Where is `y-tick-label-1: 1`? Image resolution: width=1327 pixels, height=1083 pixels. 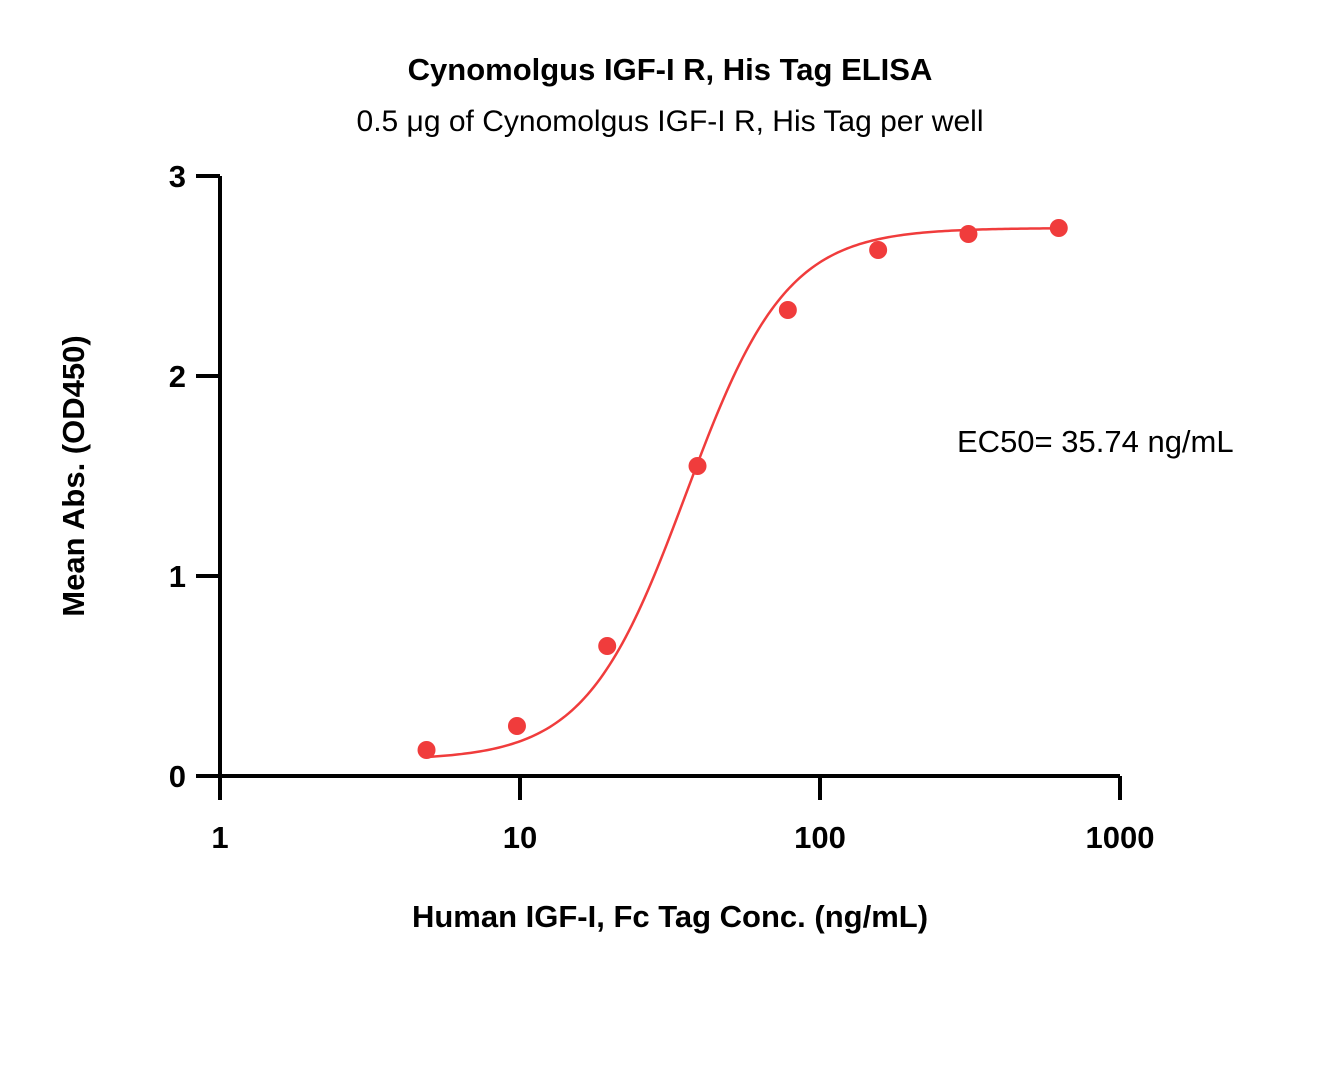
y-tick-label-1: 1 is located at coordinates (177, 576).